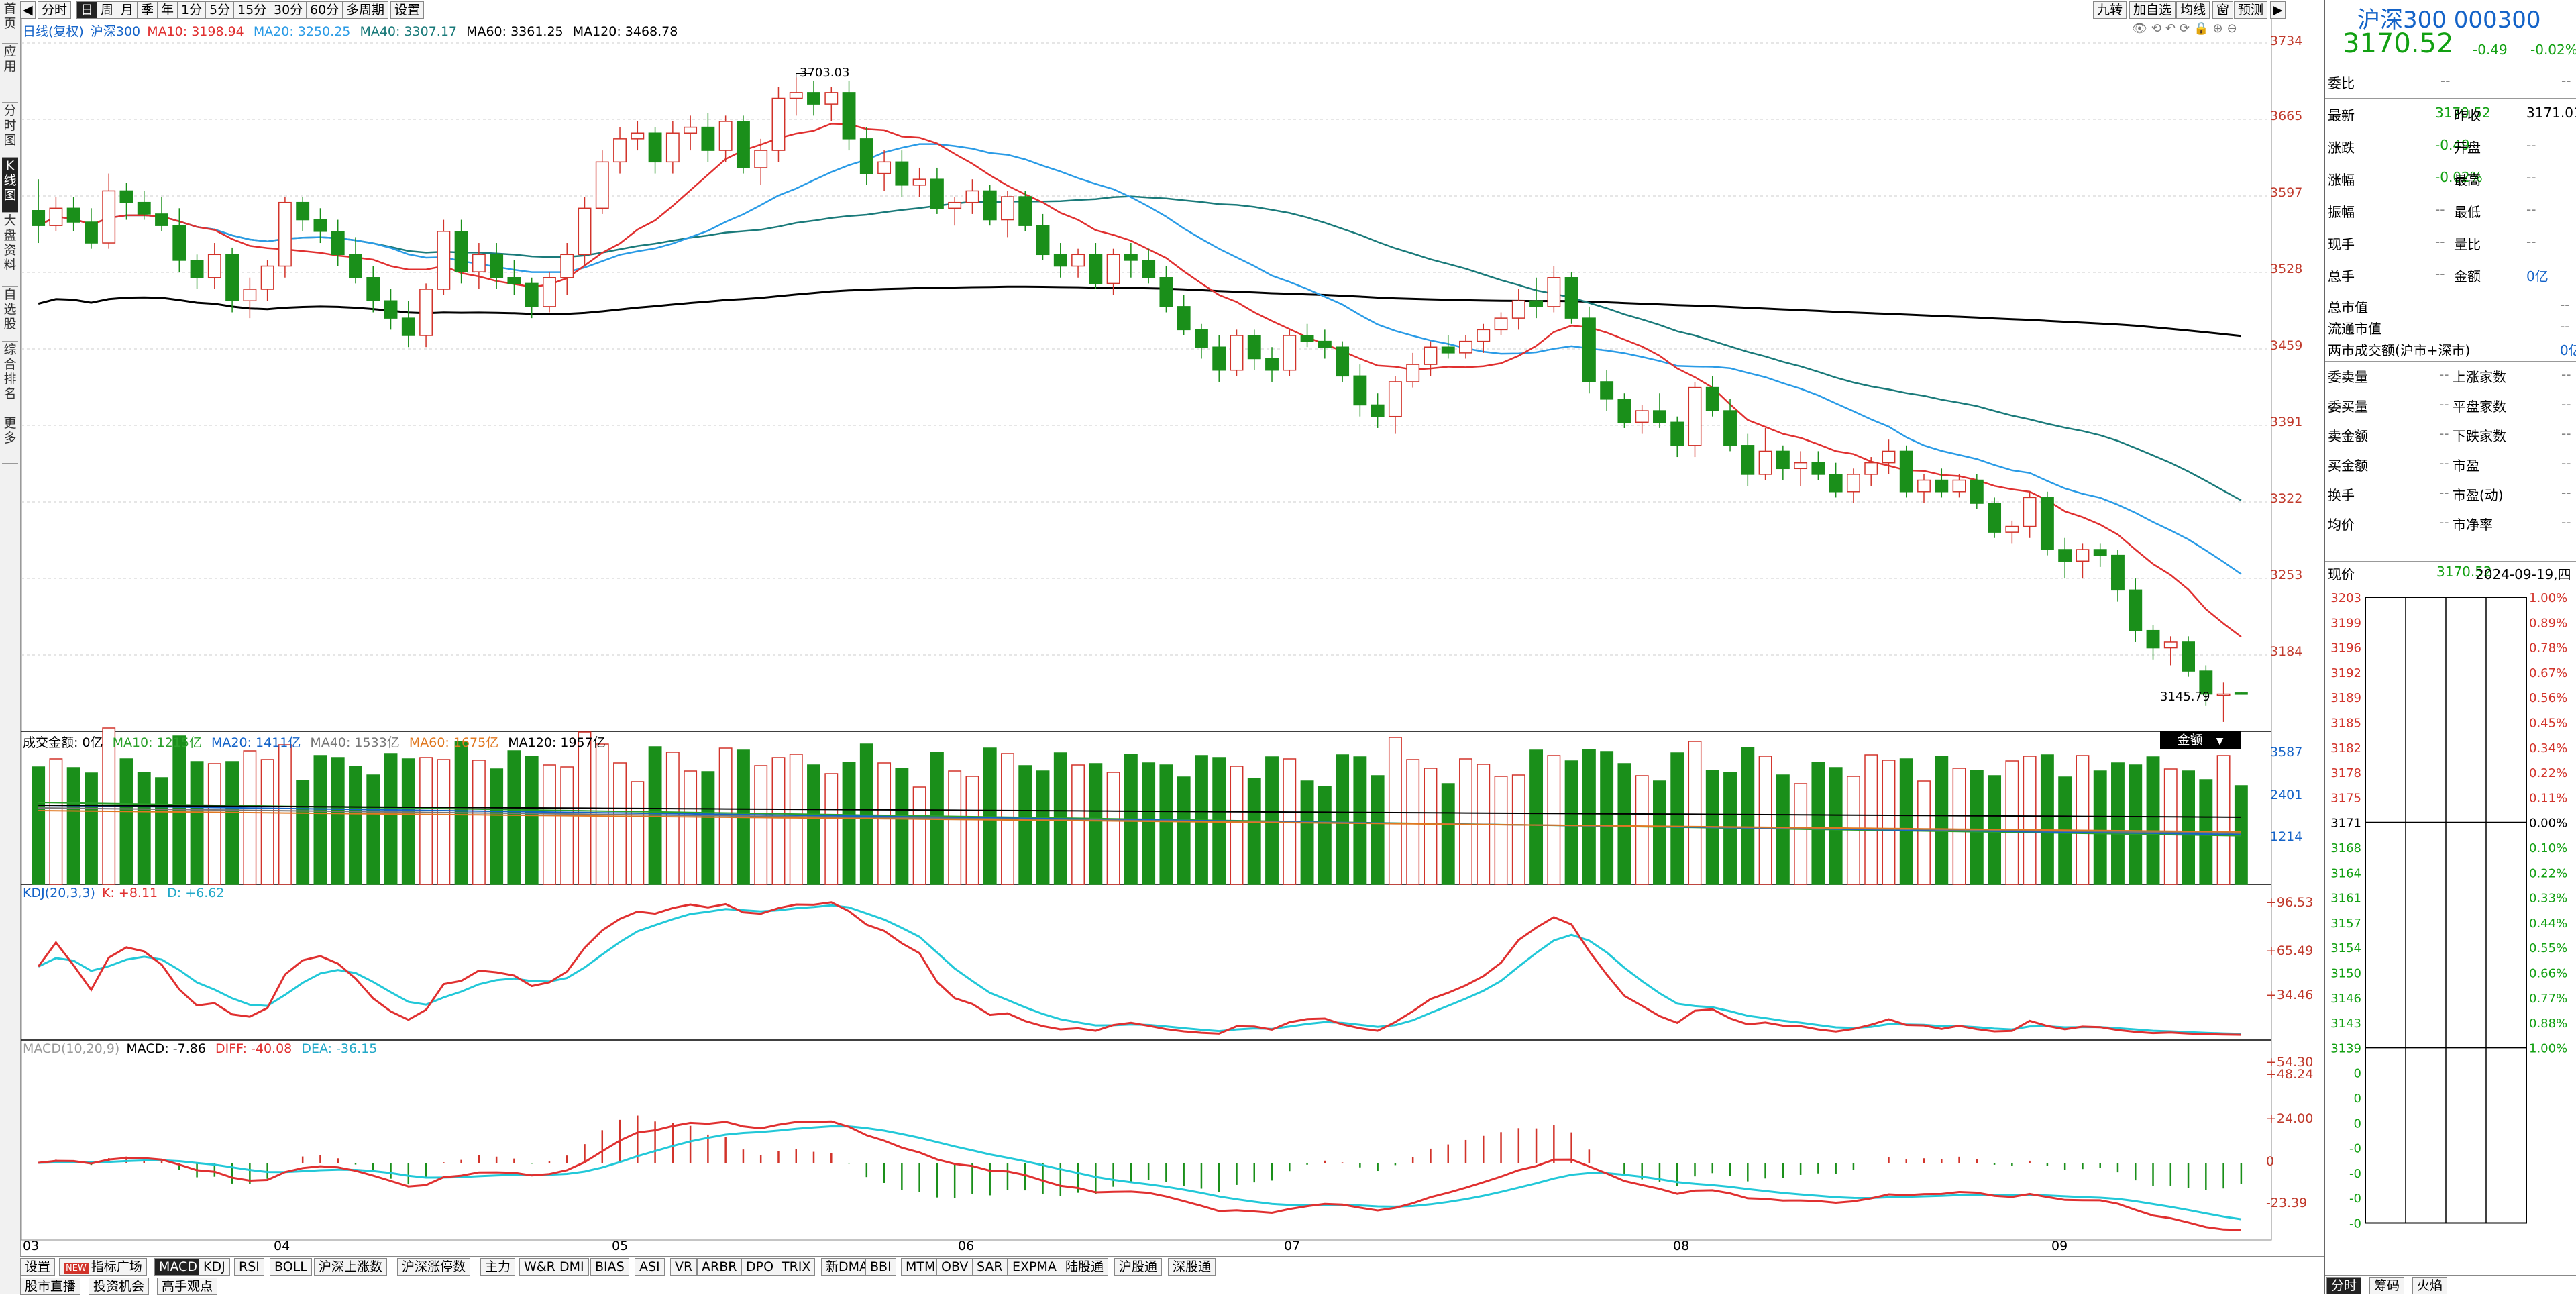  I want to click on indicator-tab-21: SAR, so click(990, 1267).